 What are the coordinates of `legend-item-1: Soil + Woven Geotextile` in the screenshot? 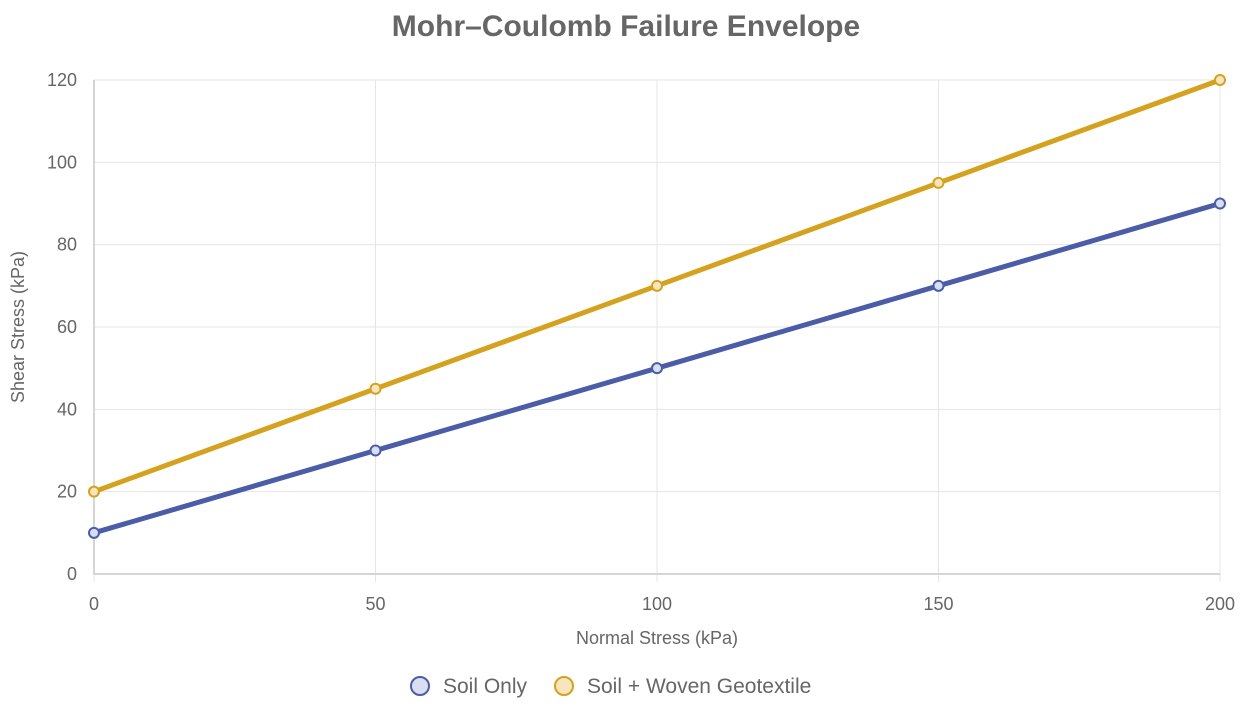 It's located at (682, 686).